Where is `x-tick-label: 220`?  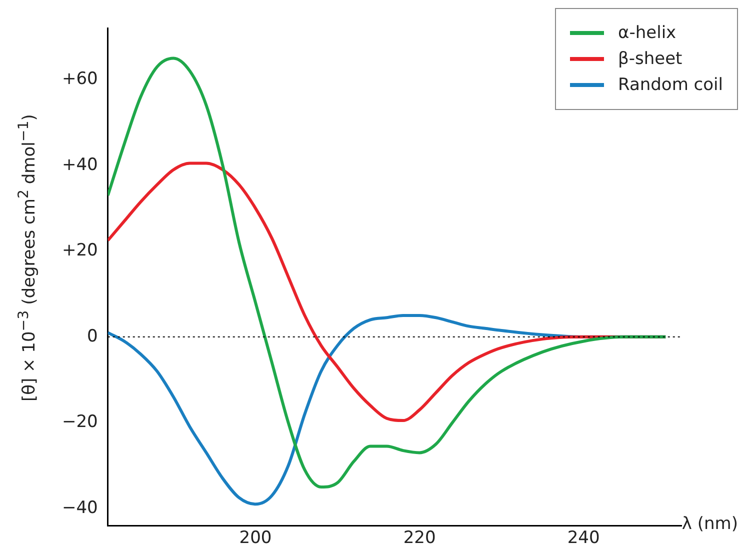 x-tick-label: 220 is located at coordinates (419, 538).